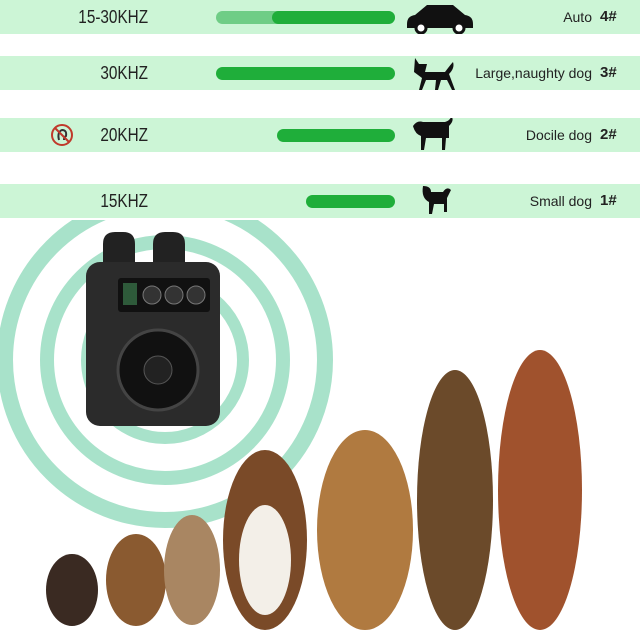 The width and height of the screenshot is (640, 640). I want to click on frequency-label: 20KHZ, so click(124, 135).